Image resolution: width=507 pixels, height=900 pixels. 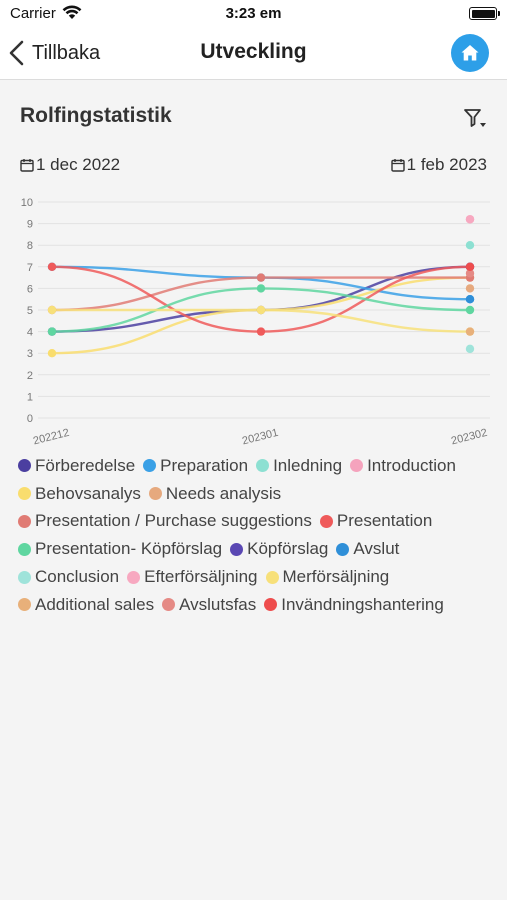 I want to click on y-tick-label: 5, so click(x=30, y=311).